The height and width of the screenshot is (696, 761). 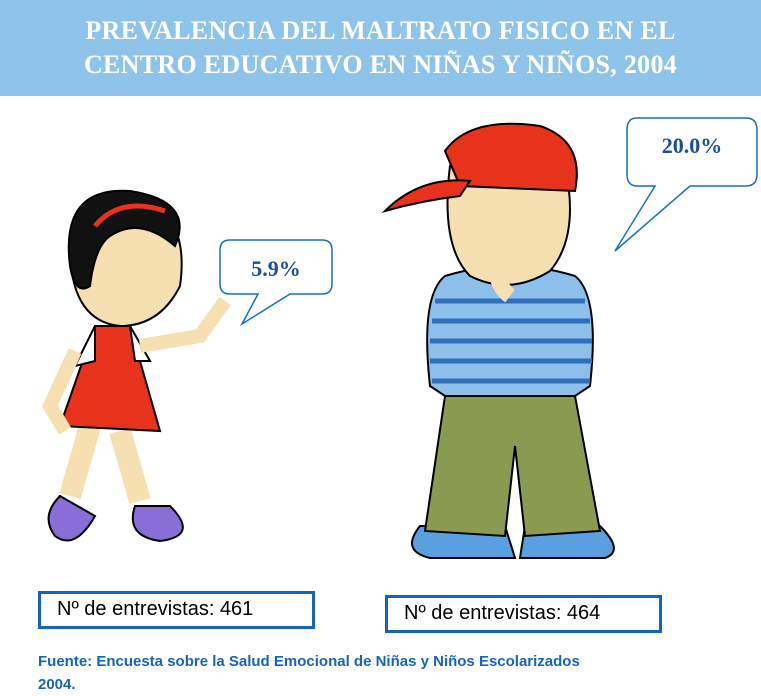 I want to click on girl-figure, so click(x=136, y=366).